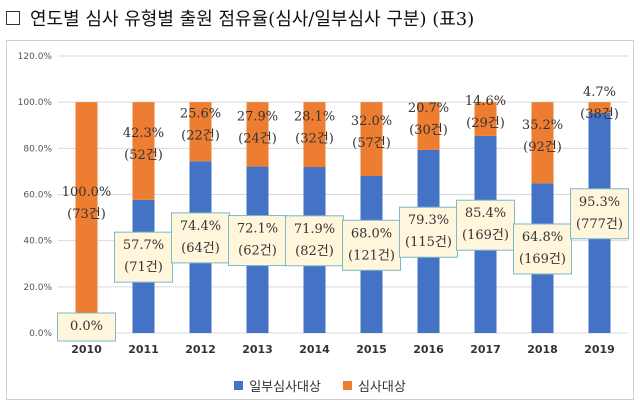  I want to click on data-label-orange: 27.9%, so click(257, 116).